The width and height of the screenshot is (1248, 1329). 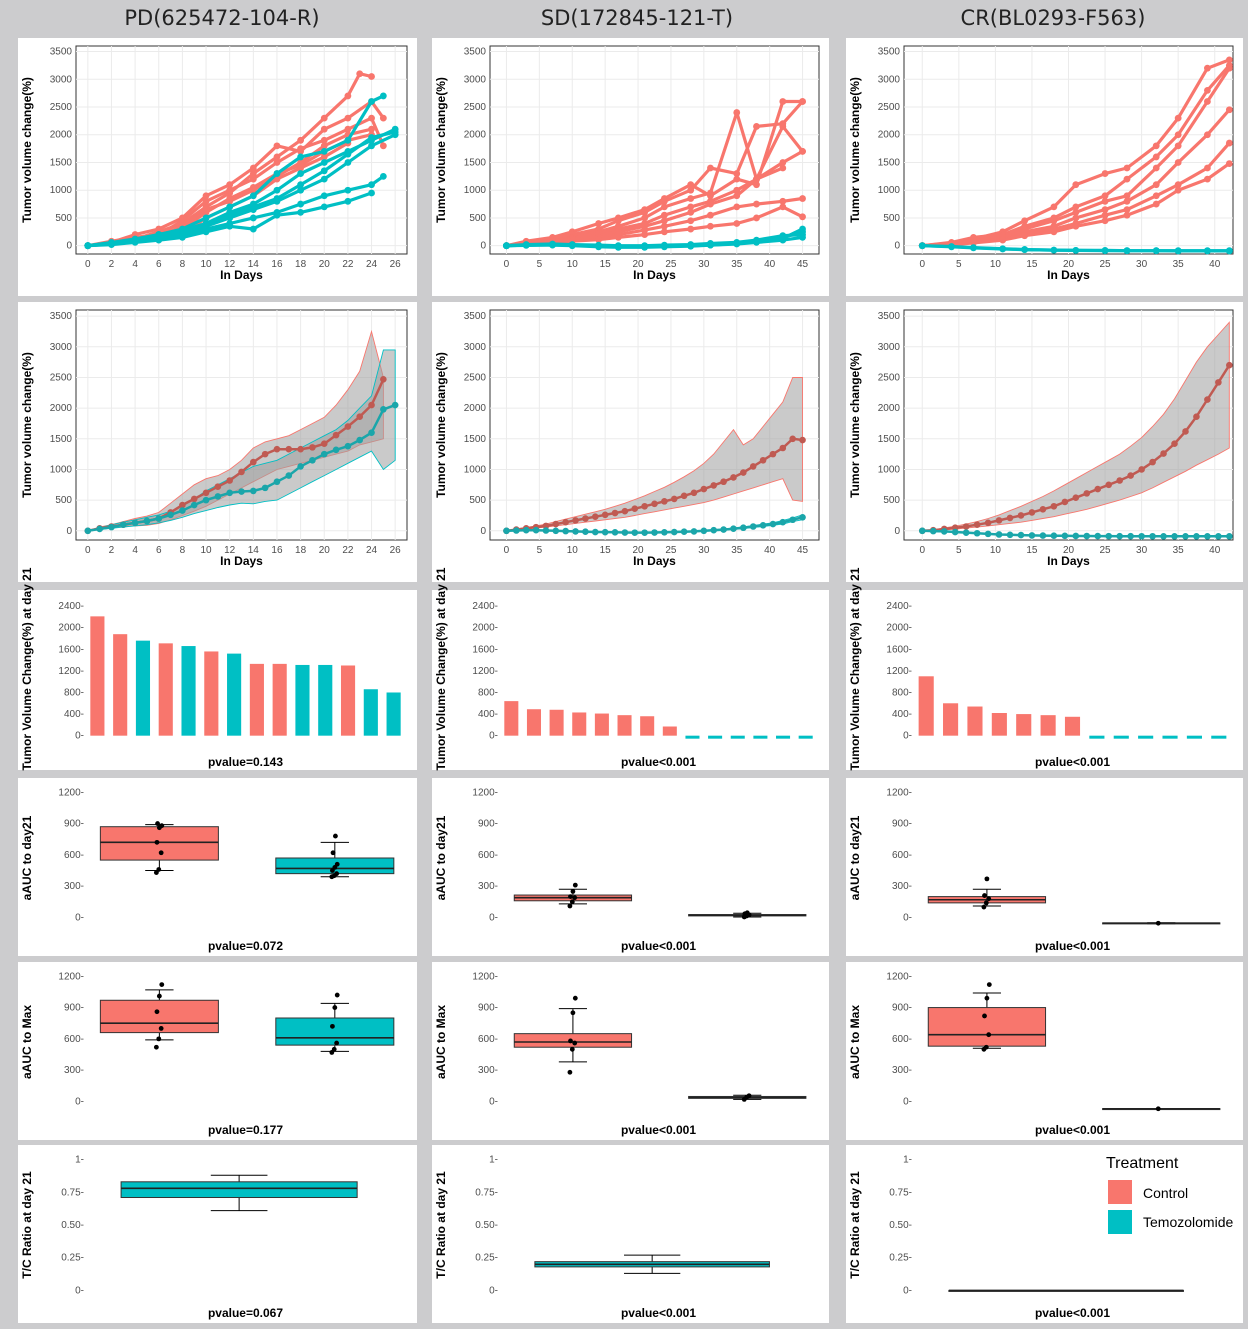 I want to click on y-tick-label: 0-, so click(x=907, y=917).